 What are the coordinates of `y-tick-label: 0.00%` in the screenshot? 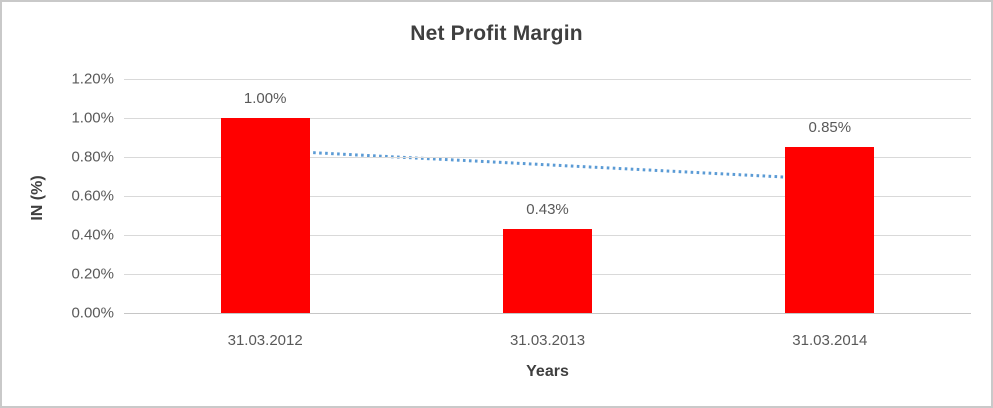 It's located at (92, 313).